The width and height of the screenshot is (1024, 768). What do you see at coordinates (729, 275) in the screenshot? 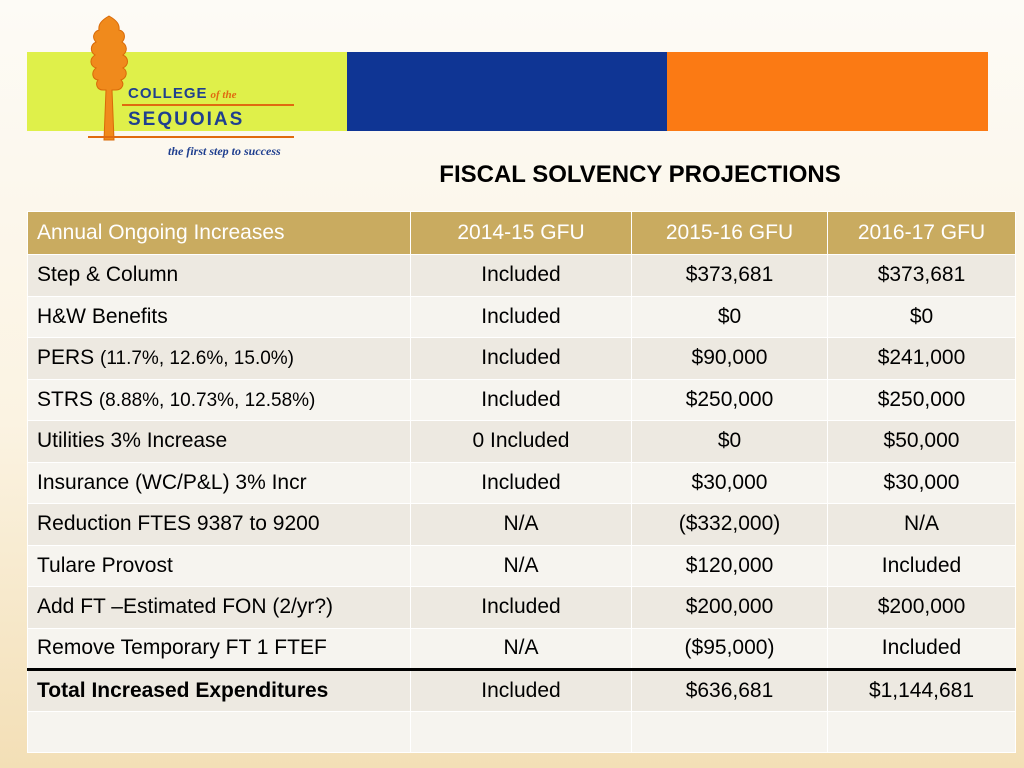
I see `cell-2015-16: $373,681` at bounding box center [729, 275].